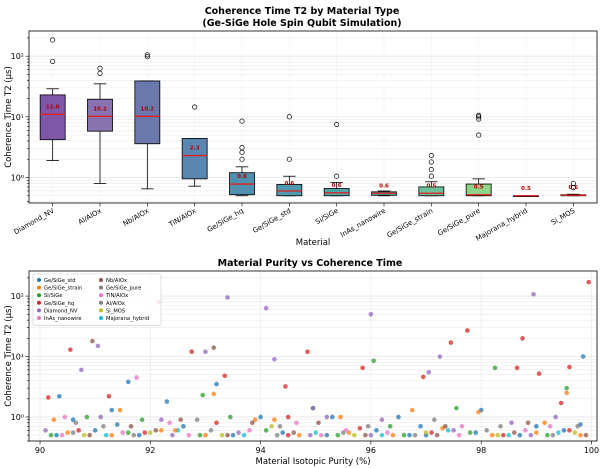 Image resolution: width=600 pixels, height=468 pixels. What do you see at coordinates (97, 299) in the screenshot?
I see `legend-box` at bounding box center [97, 299].